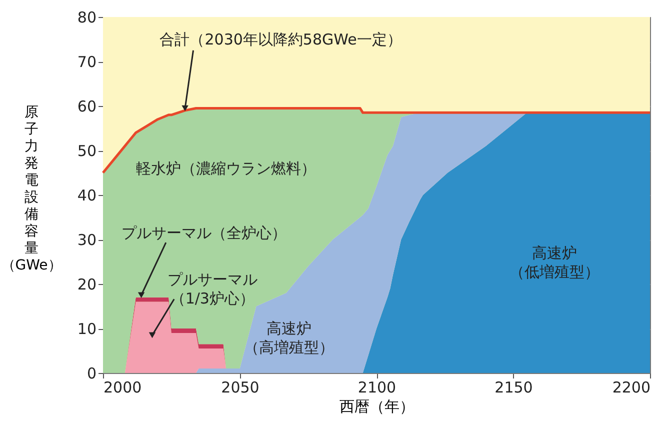  I want to click on y-tick-label: 80, so click(86, 17).